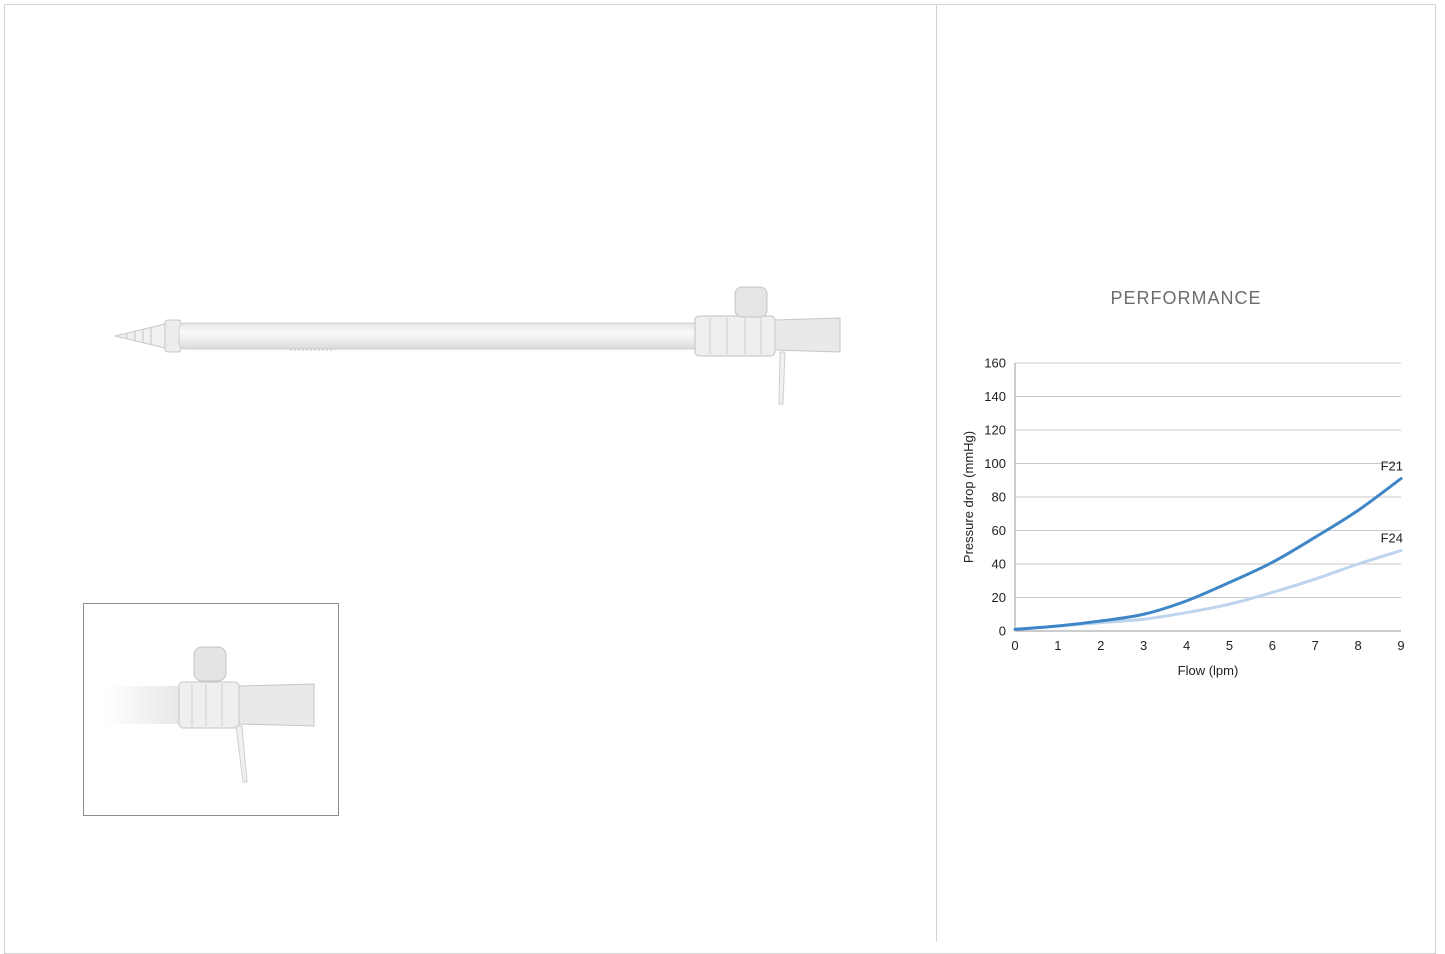  What do you see at coordinates (477, 345) in the screenshot?
I see `cannula-product-image` at bounding box center [477, 345].